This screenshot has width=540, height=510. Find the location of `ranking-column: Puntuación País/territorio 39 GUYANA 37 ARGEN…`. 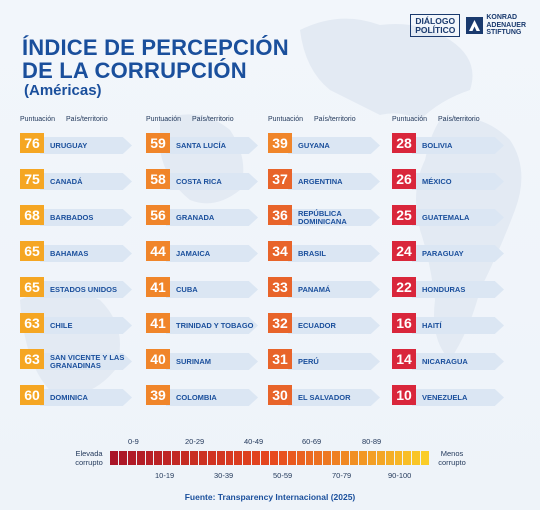

ranking-column: Puntuación País/territorio 39 GUYANA 37 ARGEN… is located at coordinates (326, 267).